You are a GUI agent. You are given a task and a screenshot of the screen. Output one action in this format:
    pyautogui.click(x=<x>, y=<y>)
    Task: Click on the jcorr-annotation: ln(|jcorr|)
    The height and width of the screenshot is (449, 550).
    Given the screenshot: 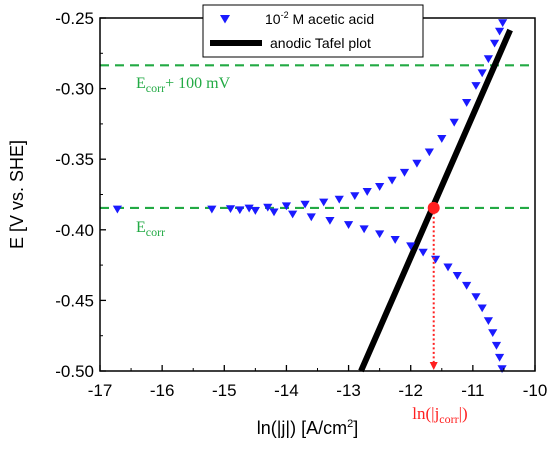 What is the action you would take?
    pyautogui.click(x=439, y=415)
    